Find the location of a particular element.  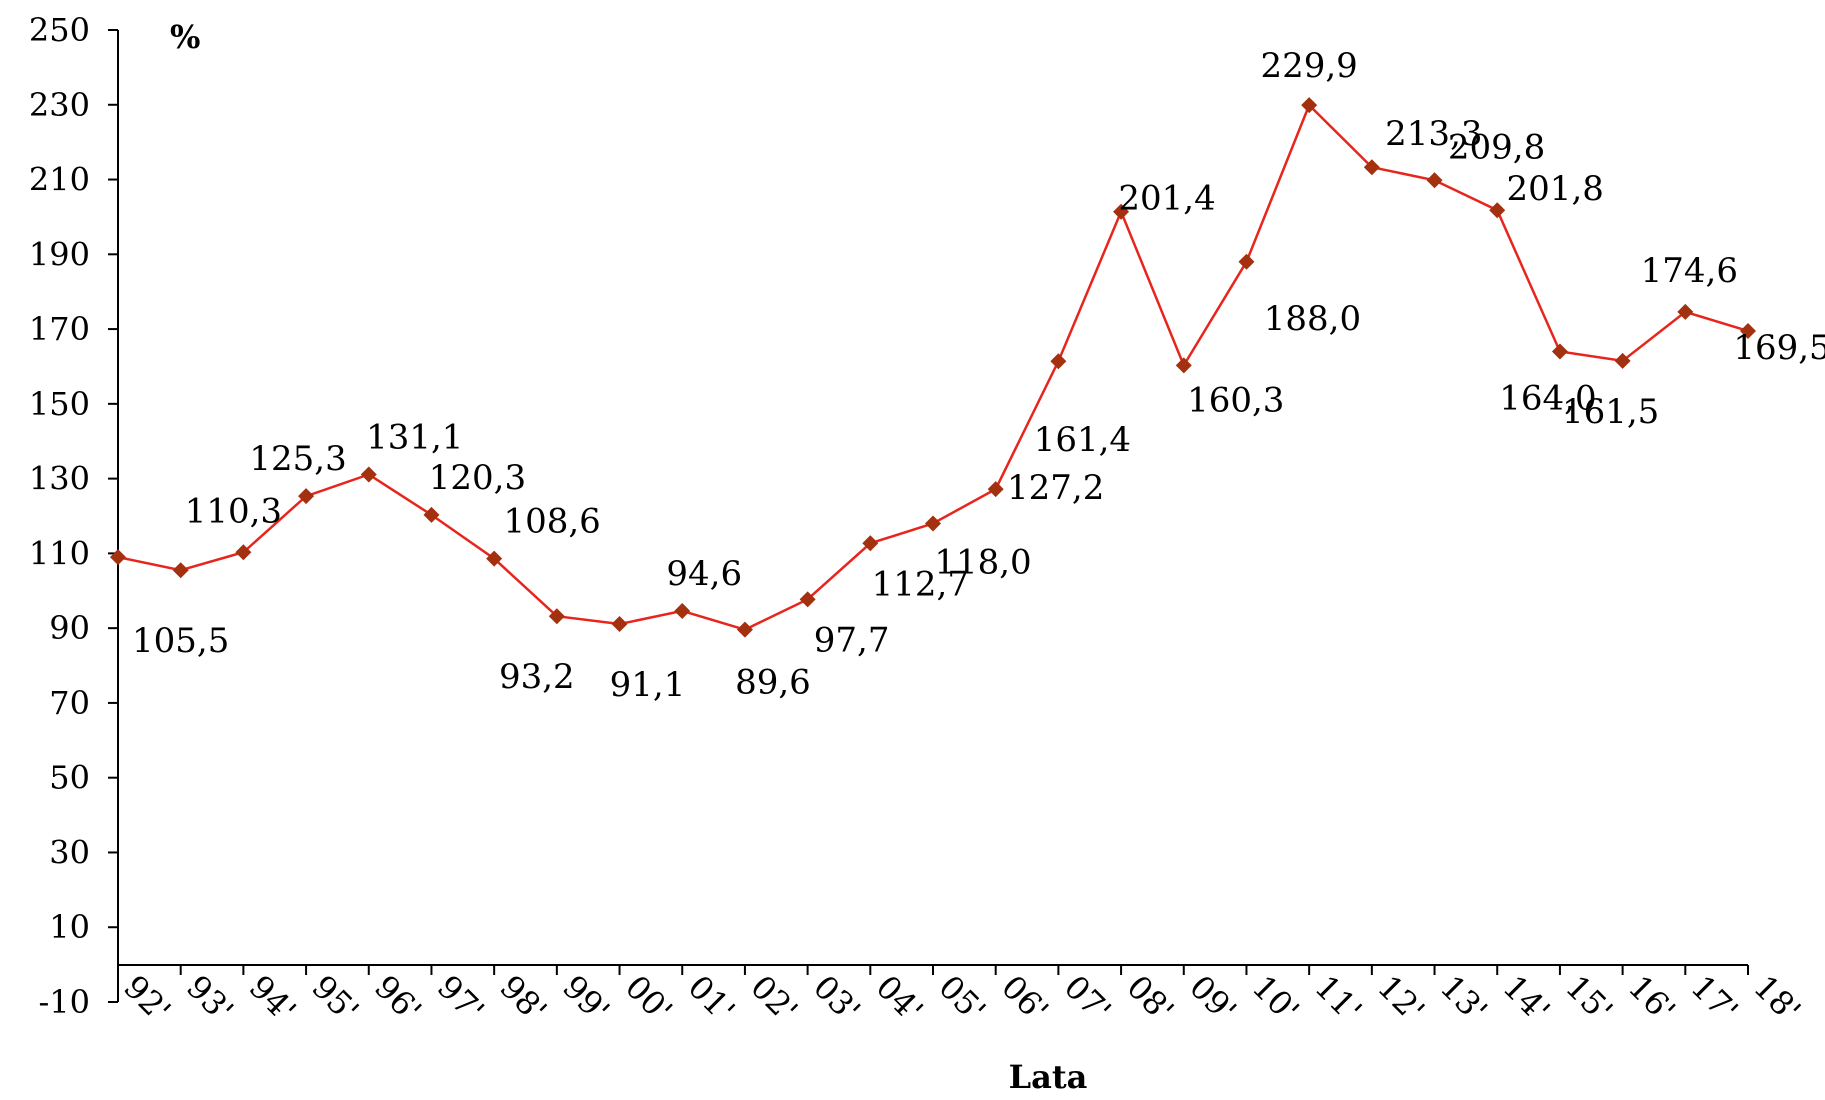

x-tick-label: 12' is located at coordinates (1401, 999).